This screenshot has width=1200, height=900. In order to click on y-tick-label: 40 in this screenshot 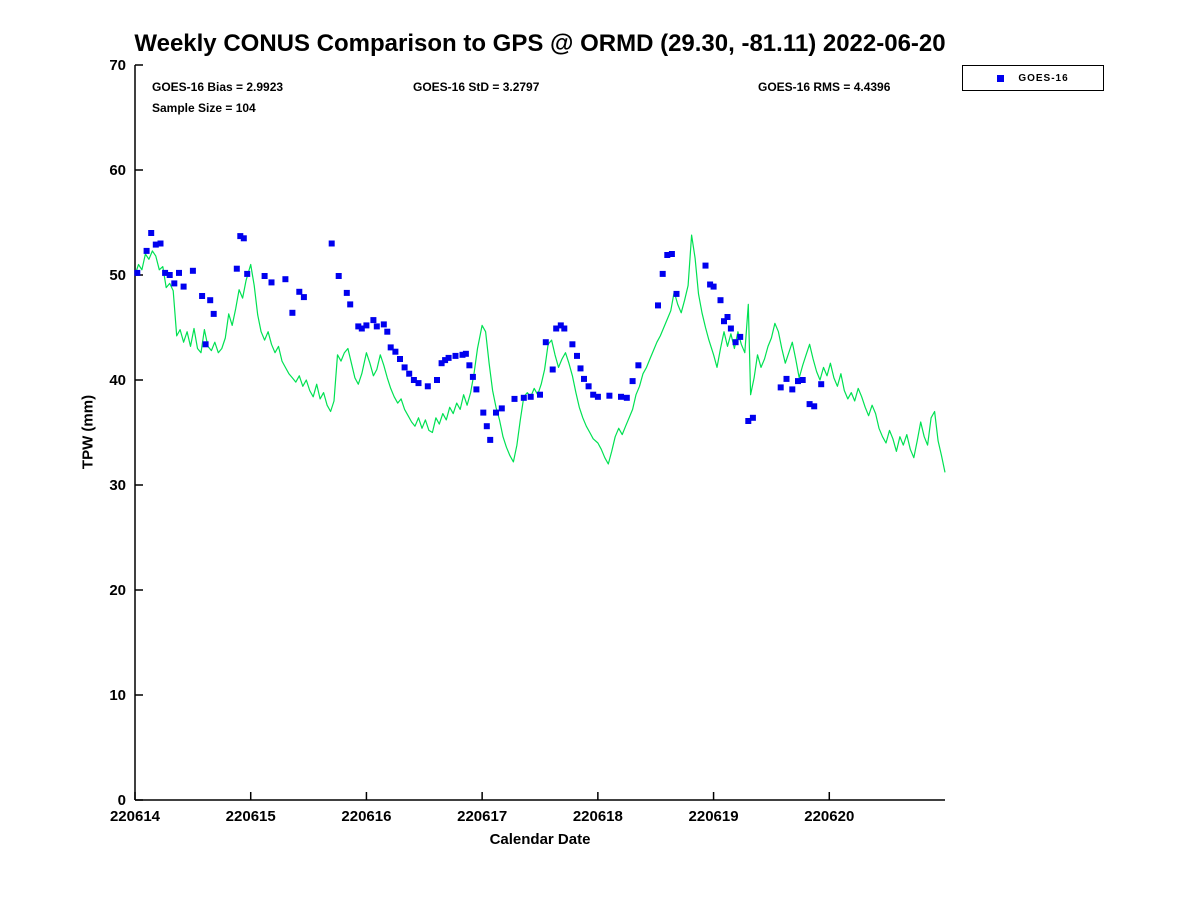, I will do `click(117, 380)`.